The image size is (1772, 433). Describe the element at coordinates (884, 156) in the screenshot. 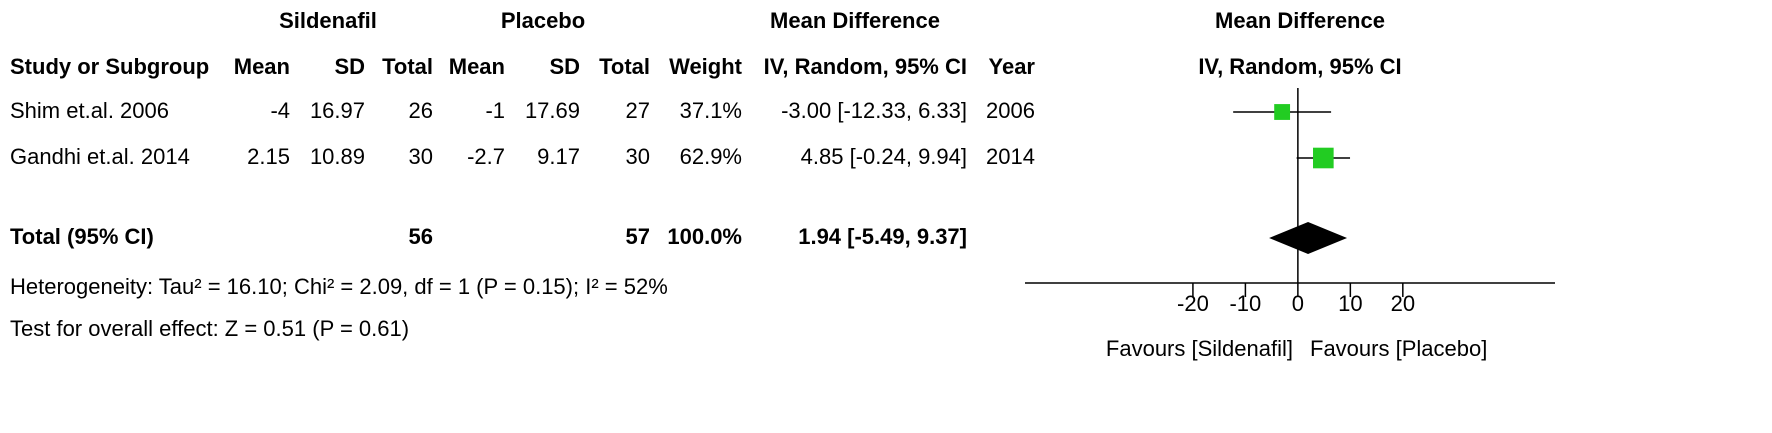

I see `table-cell: 4.85 [-0.24, 9.94]` at that location.